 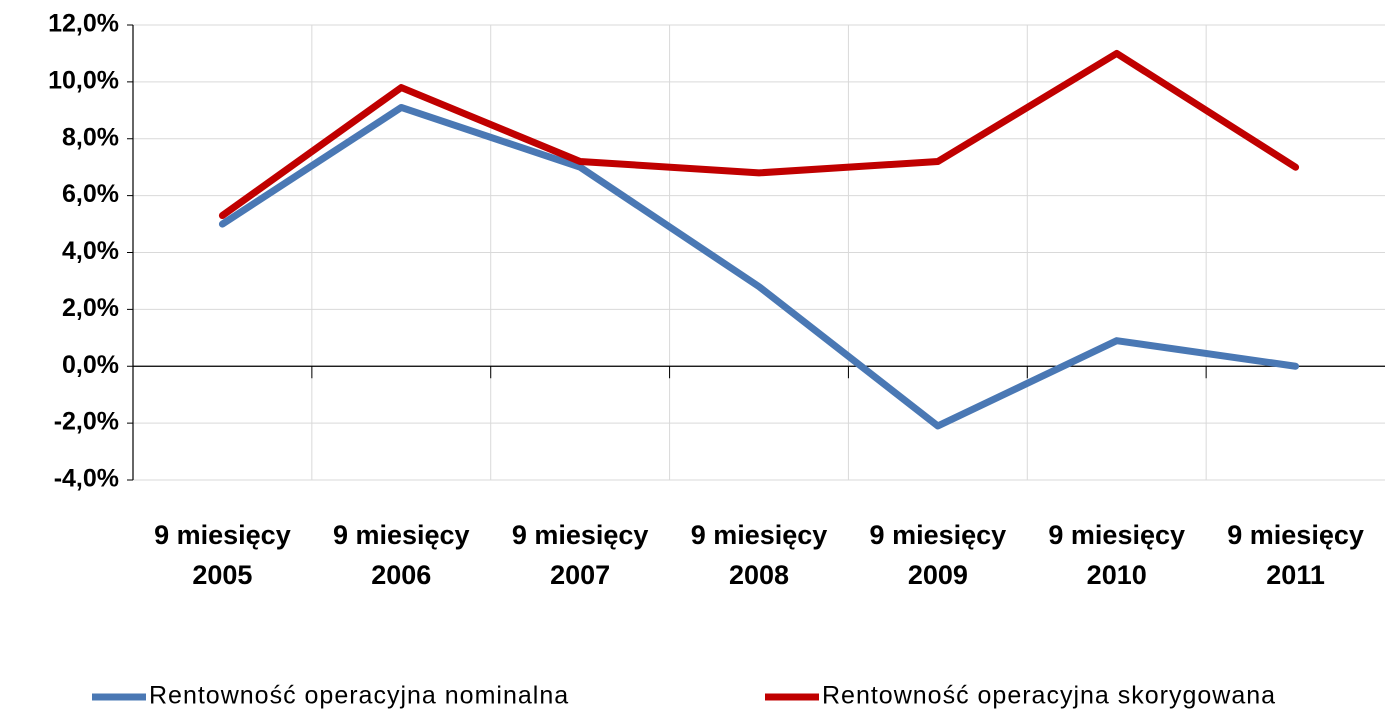 What do you see at coordinates (359, 696) in the screenshot?
I see `legend-label: Rentowność operacyjna nominalna` at bounding box center [359, 696].